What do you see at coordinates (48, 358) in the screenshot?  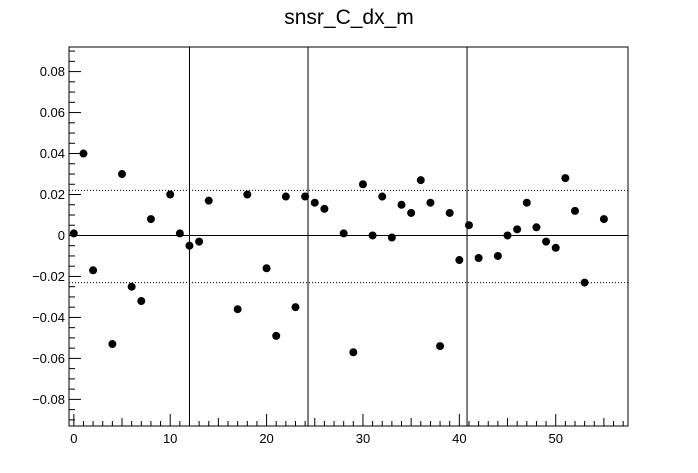 I see `y-tick-label: −0.06` at bounding box center [48, 358].